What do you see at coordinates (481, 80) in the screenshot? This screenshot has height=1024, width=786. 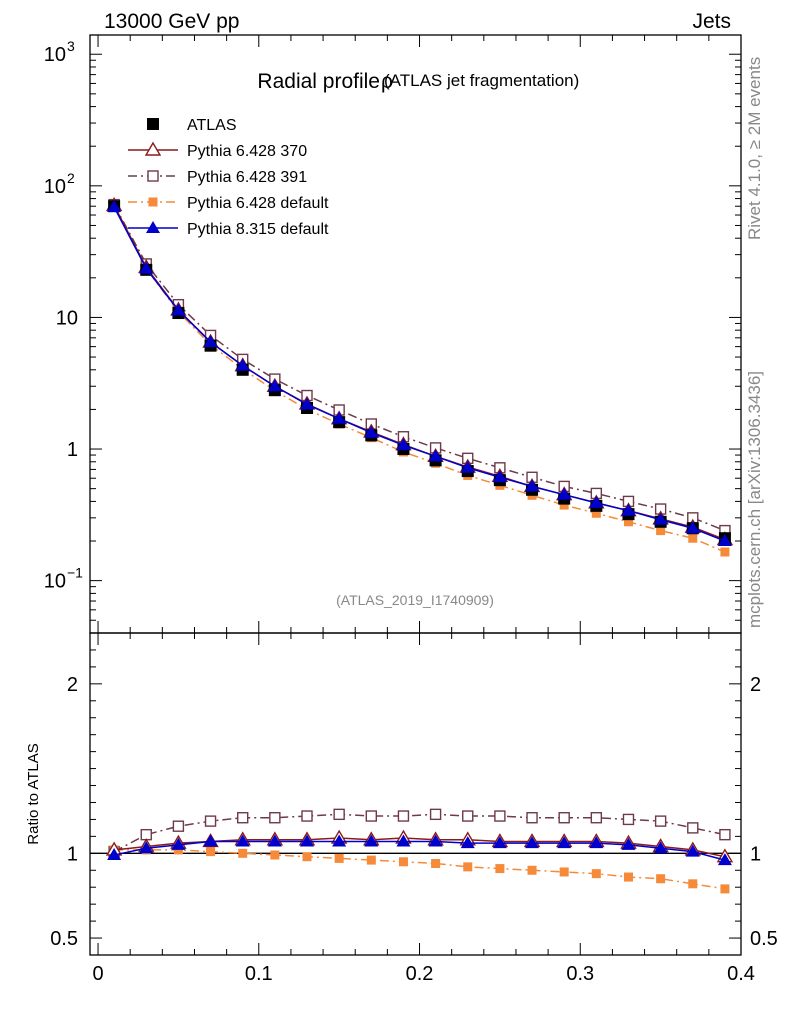 I see `main-subtitle: (ATLAS jet fragmentation)` at bounding box center [481, 80].